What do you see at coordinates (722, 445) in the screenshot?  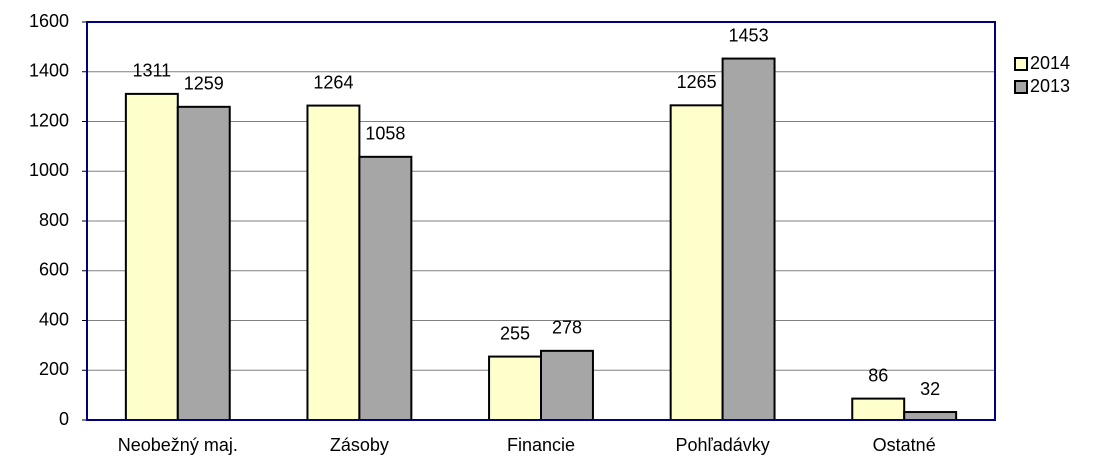 I see `x-tick-label: Pohľadávky` at bounding box center [722, 445].